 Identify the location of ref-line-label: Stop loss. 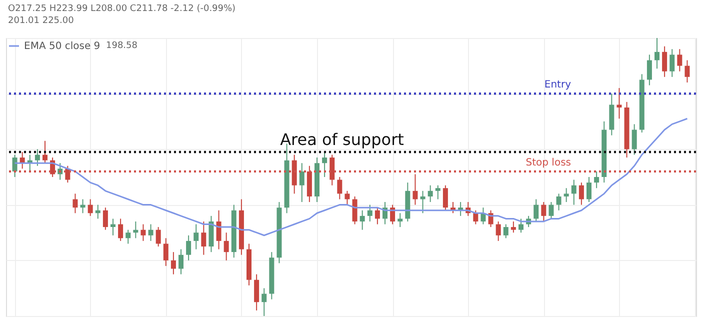
(548, 162).